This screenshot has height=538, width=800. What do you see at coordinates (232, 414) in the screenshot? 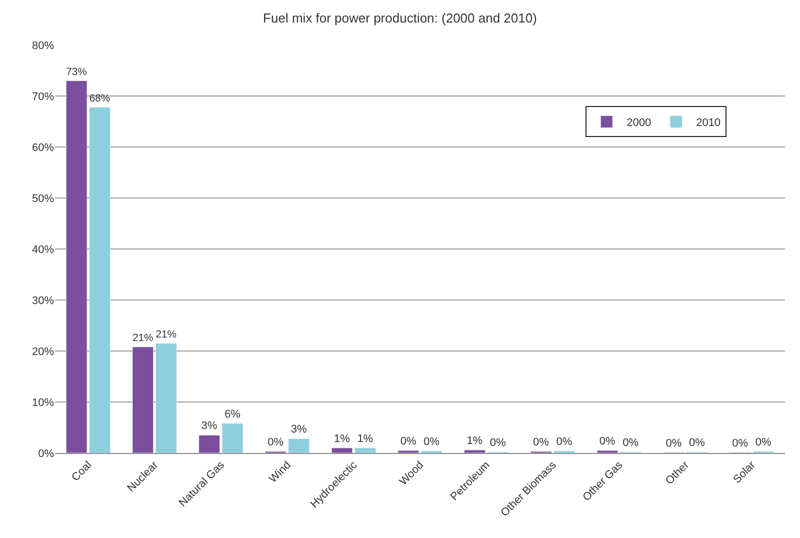
I see `data-label: 6%` at bounding box center [232, 414].